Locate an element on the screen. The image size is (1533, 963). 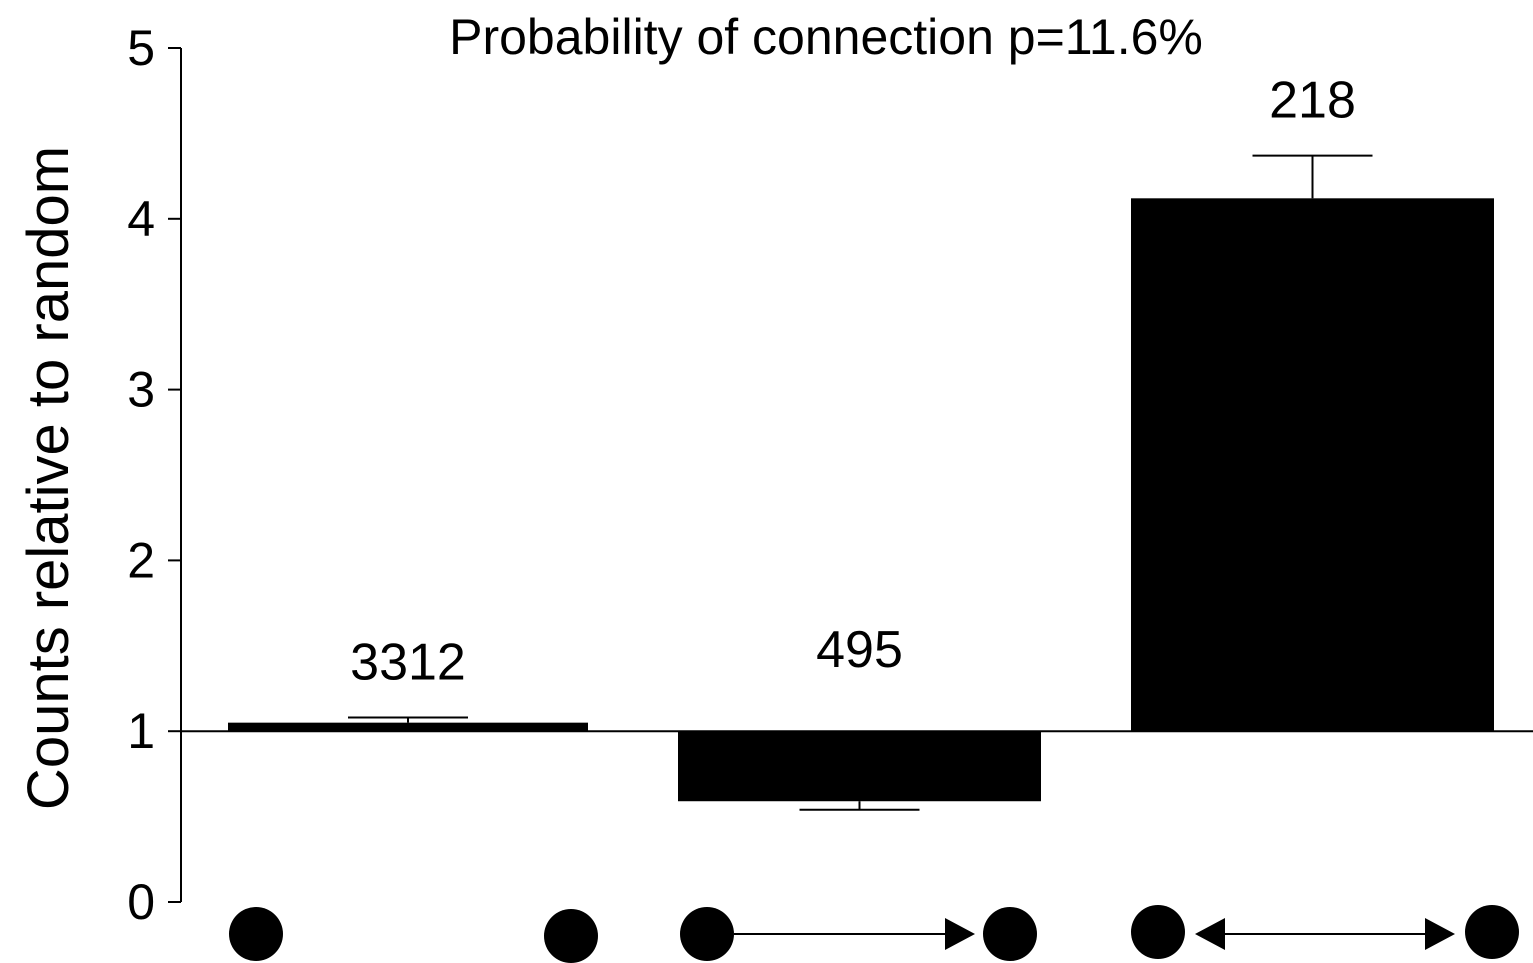
category-icons is located at coordinates (874, 934).